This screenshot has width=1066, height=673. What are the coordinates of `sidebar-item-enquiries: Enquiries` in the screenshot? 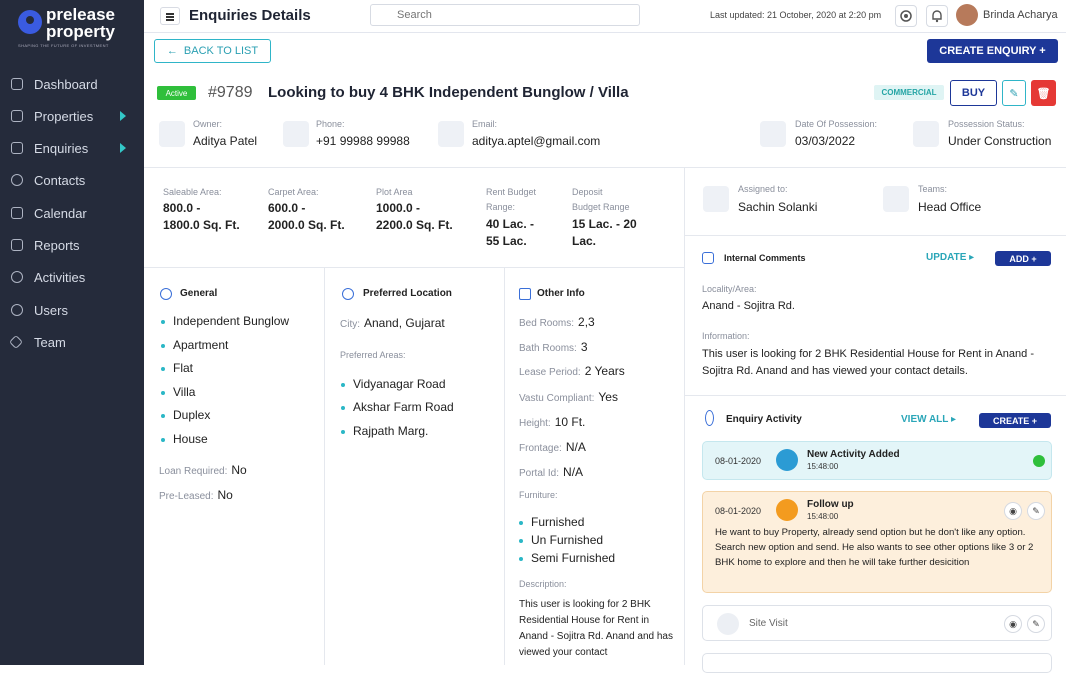 It's located at (72, 148).